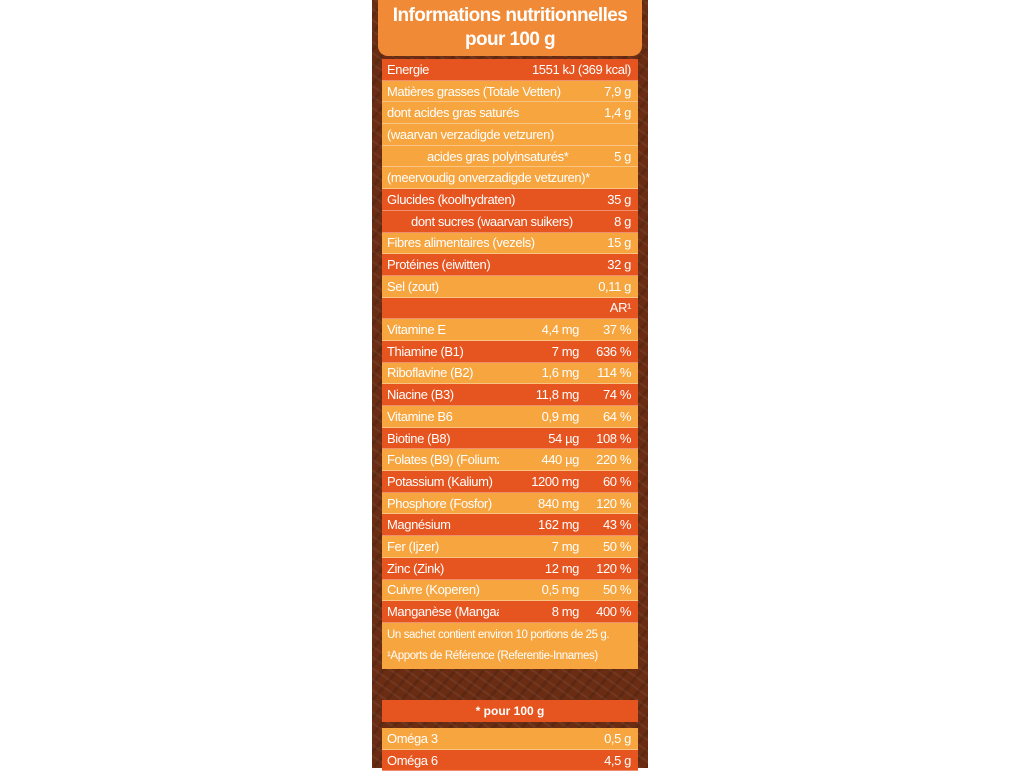 Image resolution: width=1024 pixels, height=771 pixels. Describe the element at coordinates (510, 417) in the screenshot. I see `vitamin-mineral-row: Vitamine B6 0,9 mg 64 %` at that location.